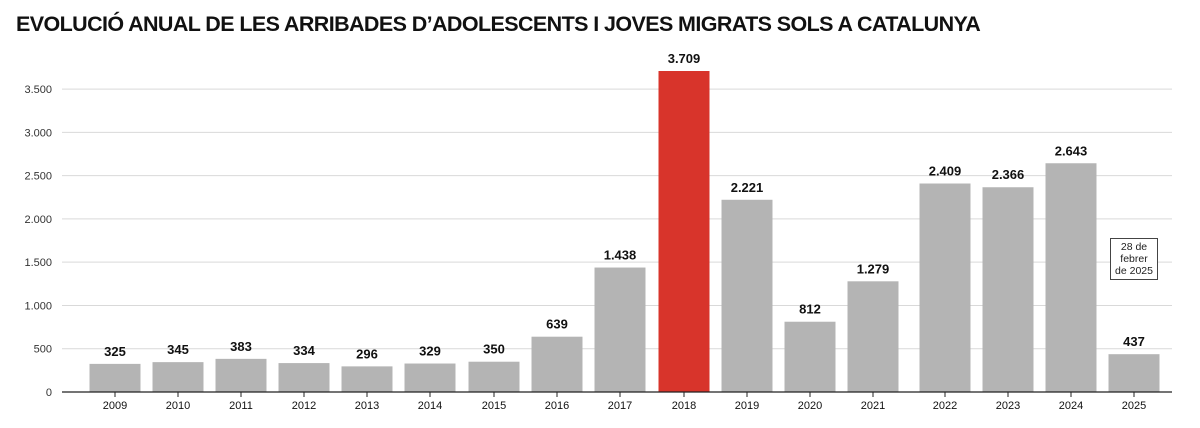 The width and height of the screenshot is (1200, 428). I want to click on x-tick-label: 2017, so click(620, 406).